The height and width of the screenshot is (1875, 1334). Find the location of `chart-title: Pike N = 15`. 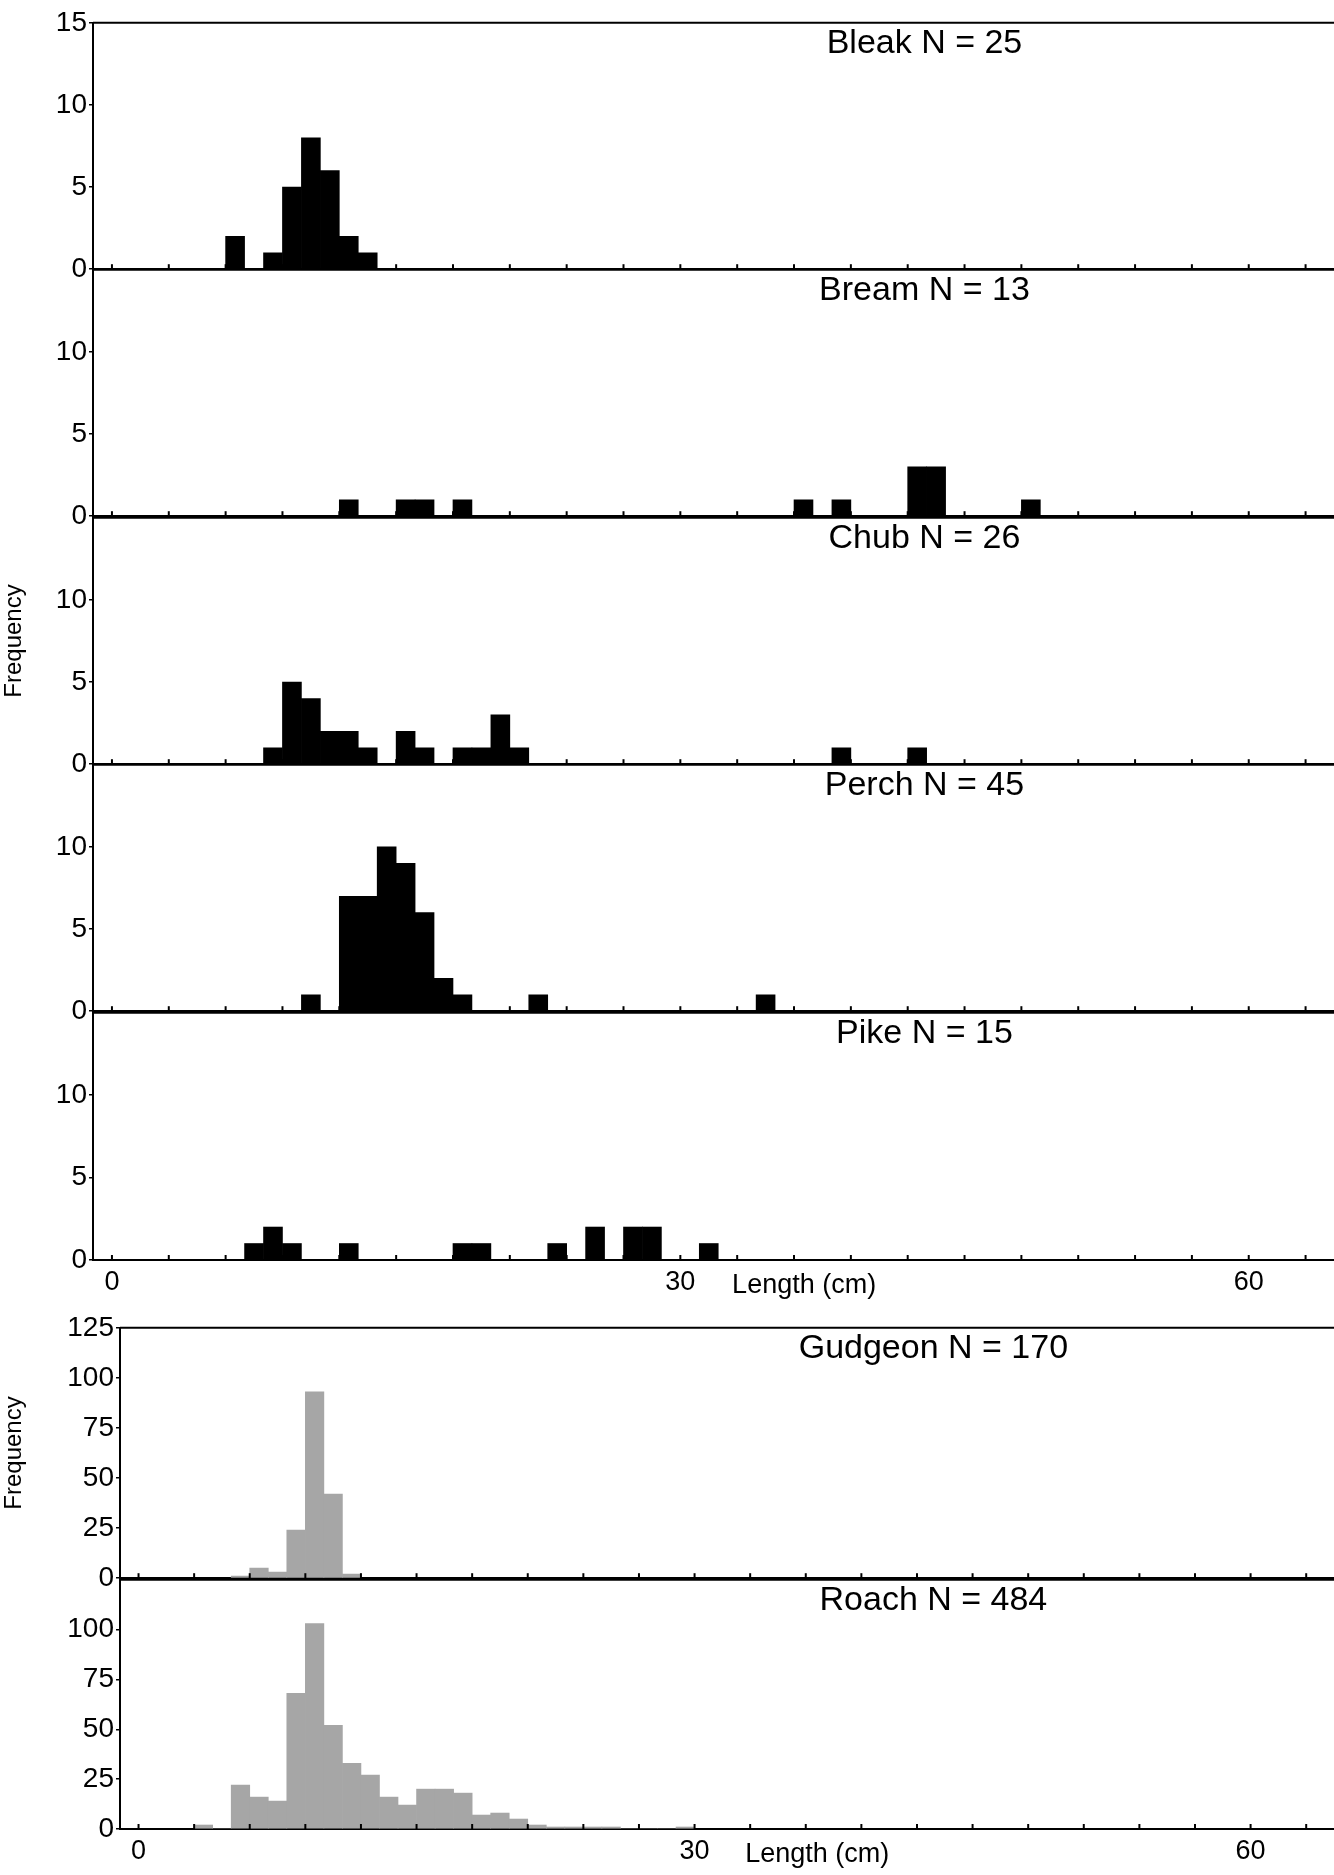

chart-title: Pike N = 15 is located at coordinates (924, 1030).